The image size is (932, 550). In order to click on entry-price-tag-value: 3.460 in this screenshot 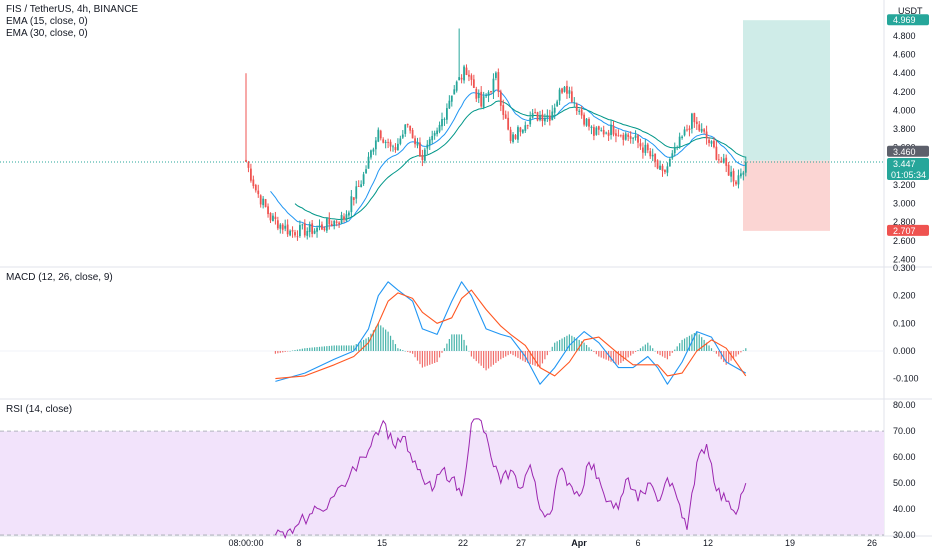, I will do `click(904, 152)`.